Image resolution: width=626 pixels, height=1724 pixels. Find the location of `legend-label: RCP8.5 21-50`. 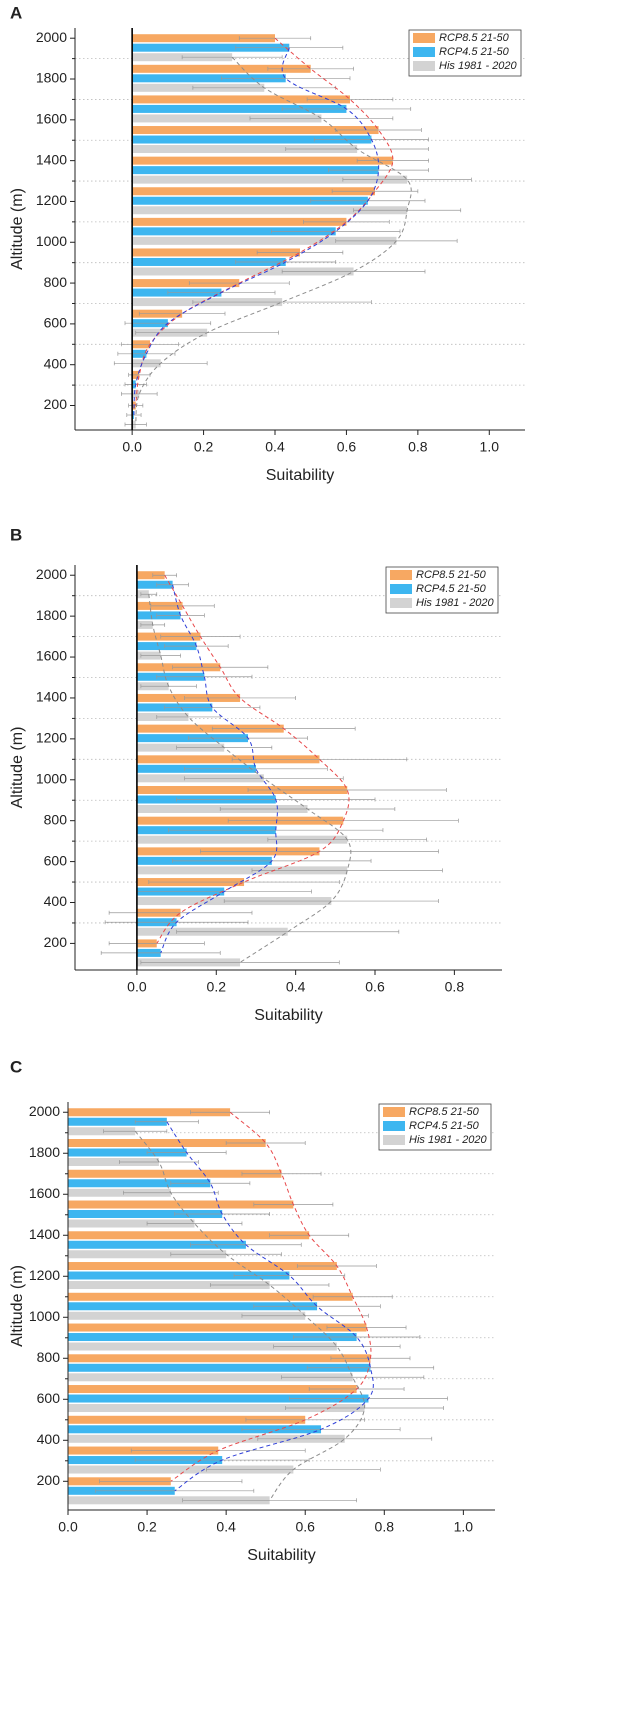

legend-label: RCP8.5 21-50 is located at coordinates (444, 1112).